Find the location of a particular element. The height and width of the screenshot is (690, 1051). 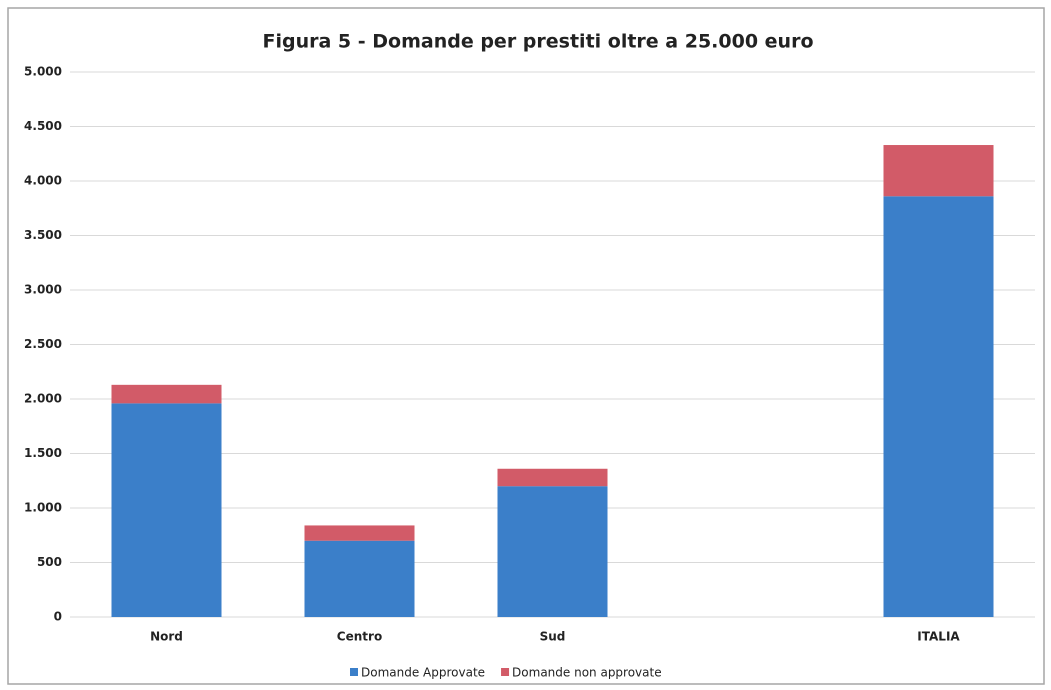

legend-label: Domande non approvate is located at coordinates (587, 673).